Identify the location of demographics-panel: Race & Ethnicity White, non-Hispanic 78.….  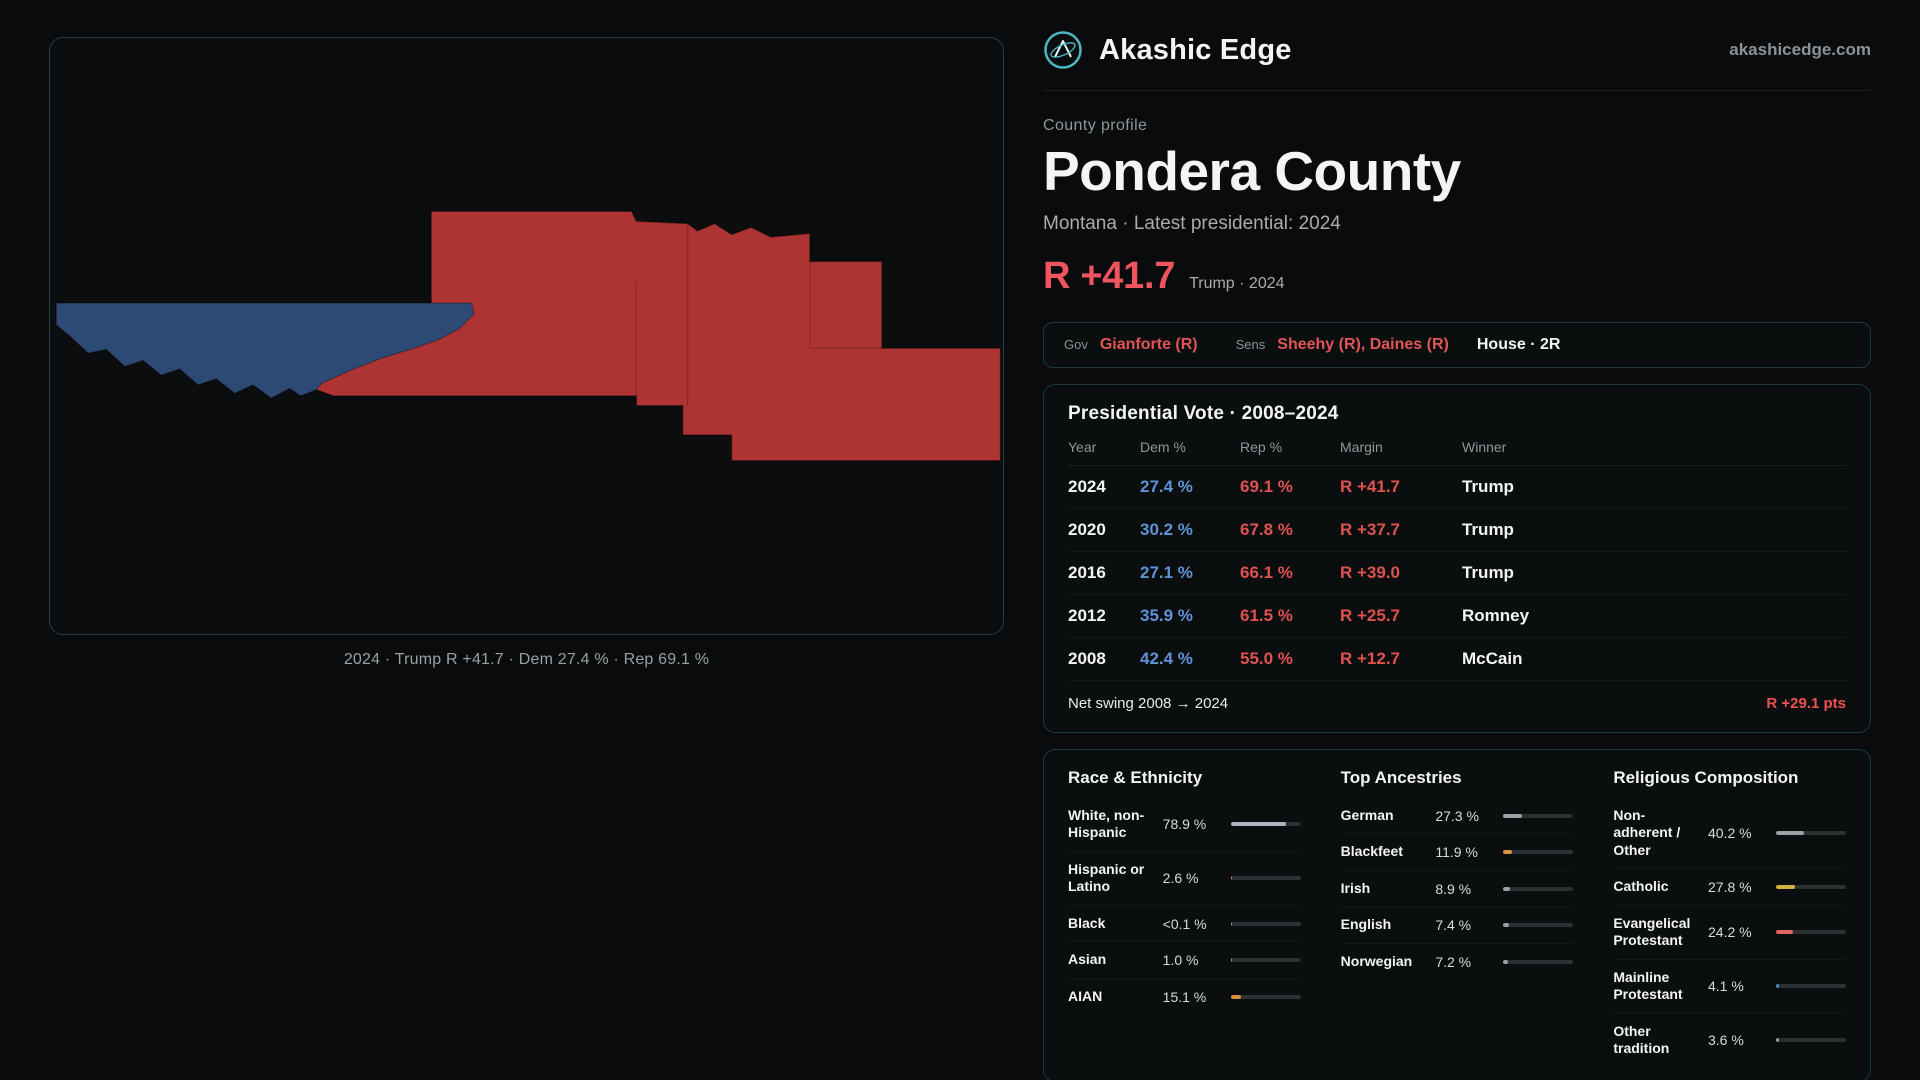
(1457, 914).